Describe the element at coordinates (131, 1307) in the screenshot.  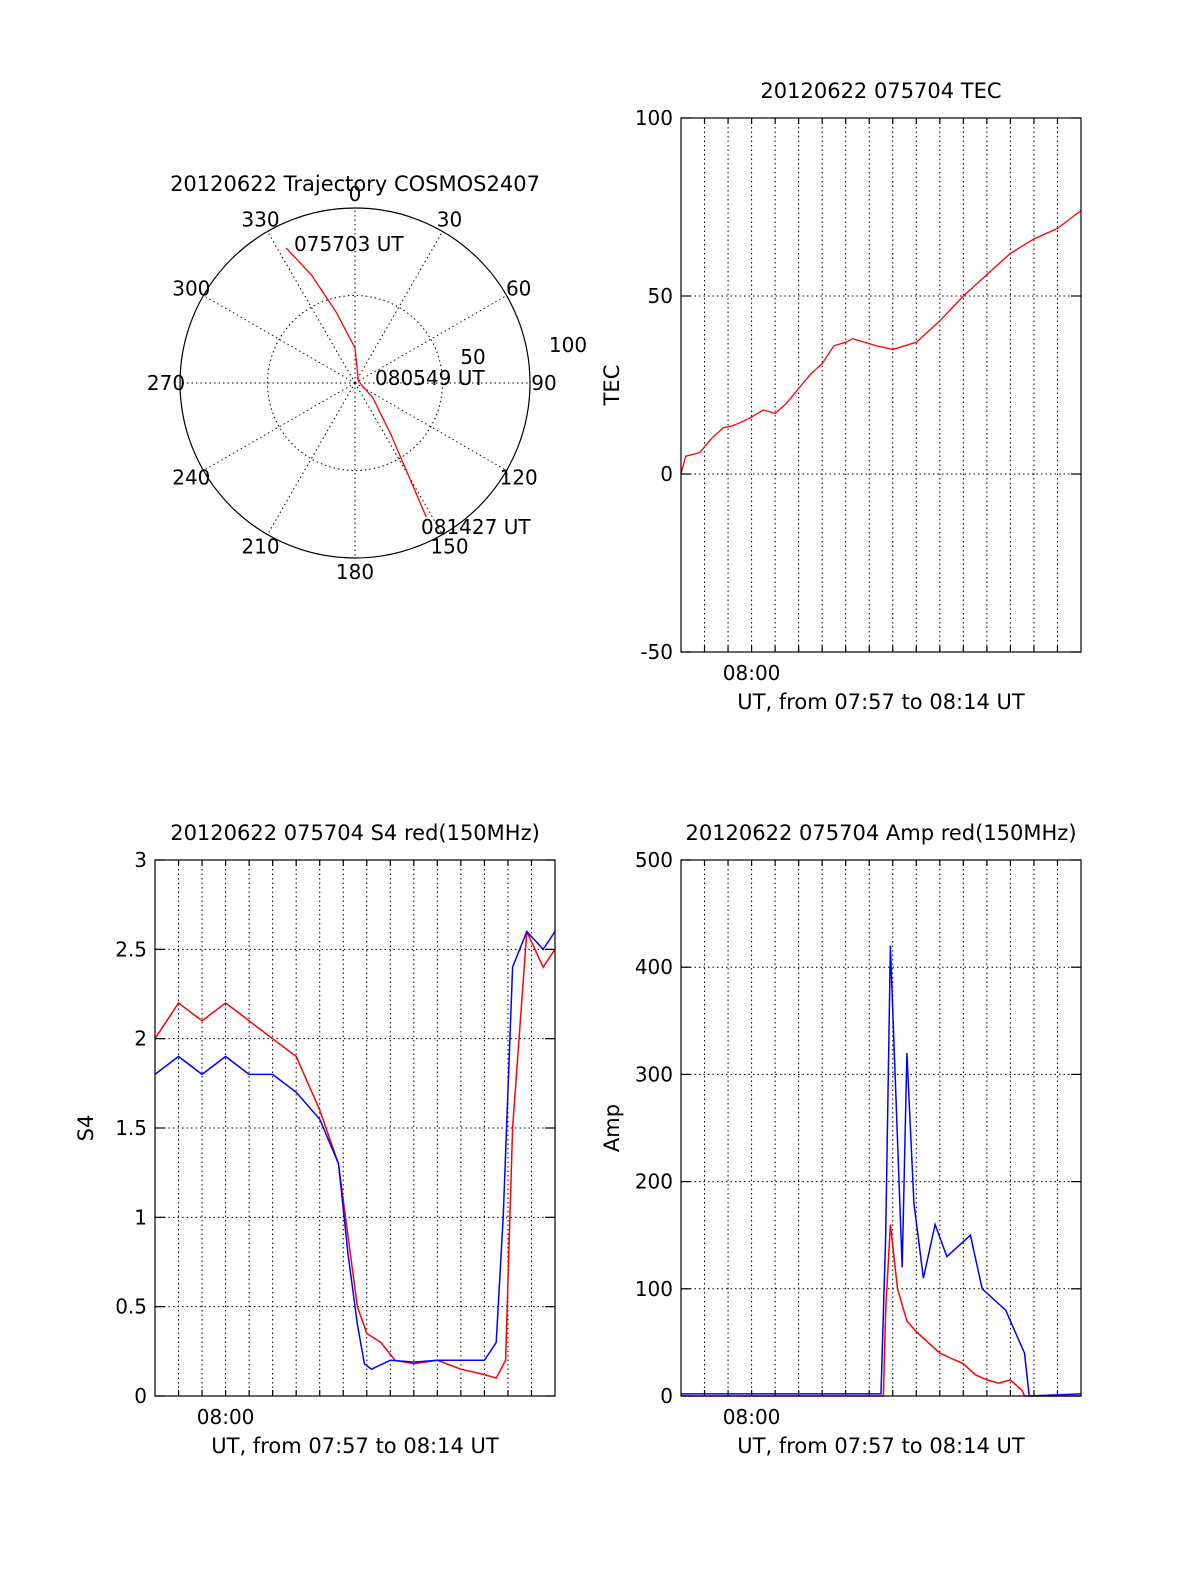
I see `y-tick-label: 0.5` at that location.